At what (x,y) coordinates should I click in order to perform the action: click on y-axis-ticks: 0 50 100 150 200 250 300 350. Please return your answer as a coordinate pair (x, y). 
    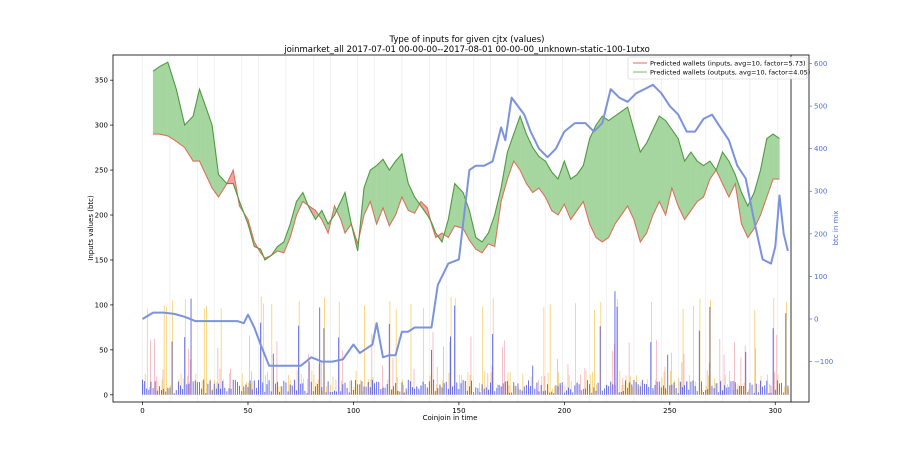
    Looking at the image, I should click on (104, 238).